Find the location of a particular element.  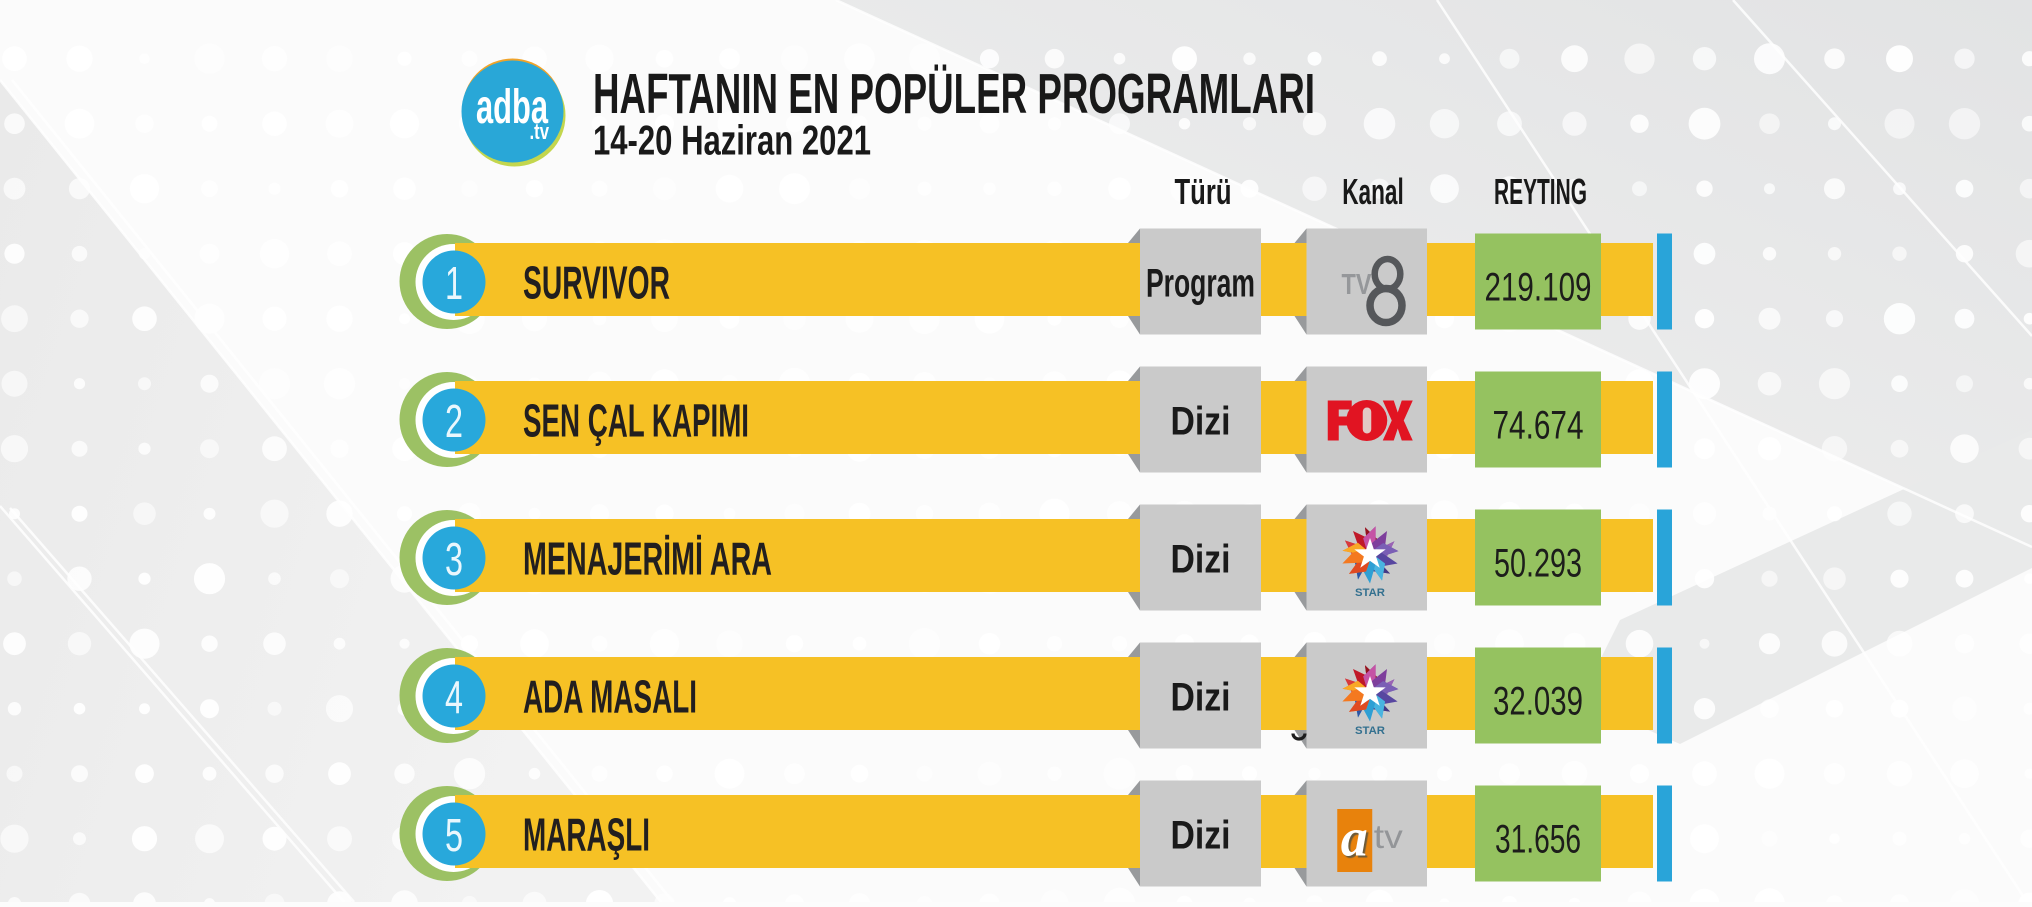

svg-text: REYTING is located at coordinates (1540, 191).